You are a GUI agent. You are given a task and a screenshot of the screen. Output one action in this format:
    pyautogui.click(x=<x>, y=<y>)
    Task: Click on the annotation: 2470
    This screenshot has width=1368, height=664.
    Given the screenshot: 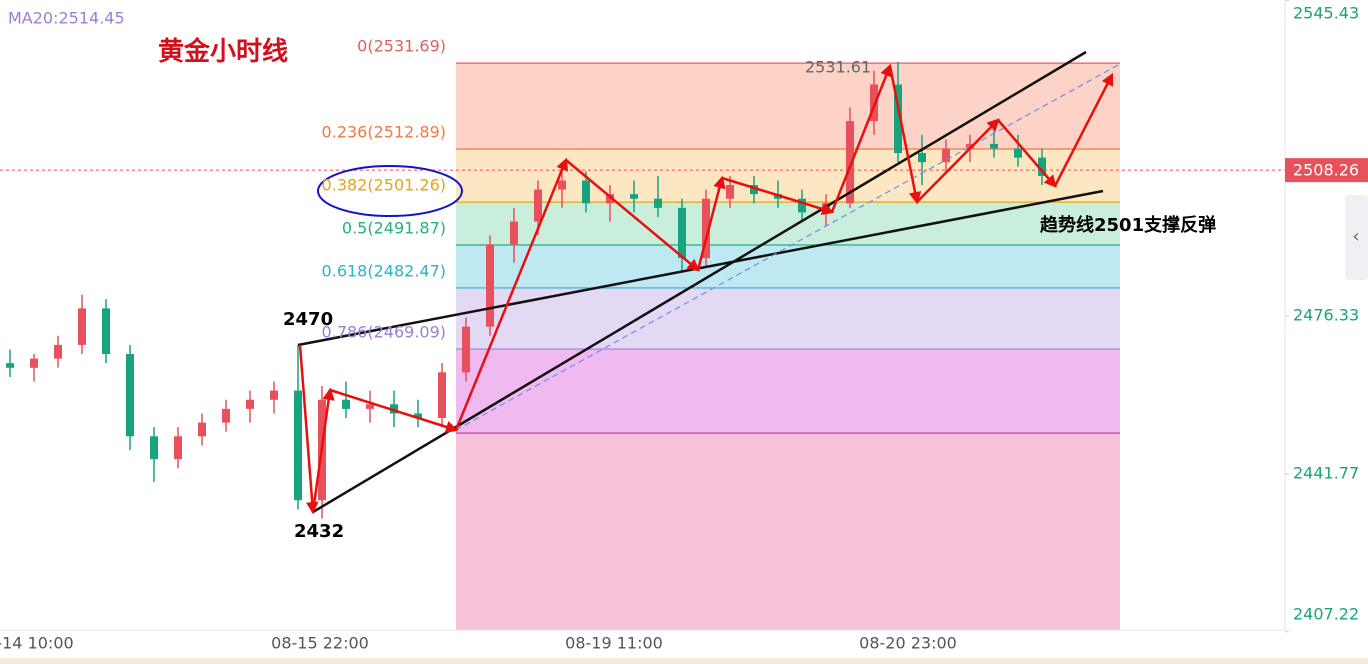 What is the action you would take?
    pyautogui.click(x=308, y=319)
    